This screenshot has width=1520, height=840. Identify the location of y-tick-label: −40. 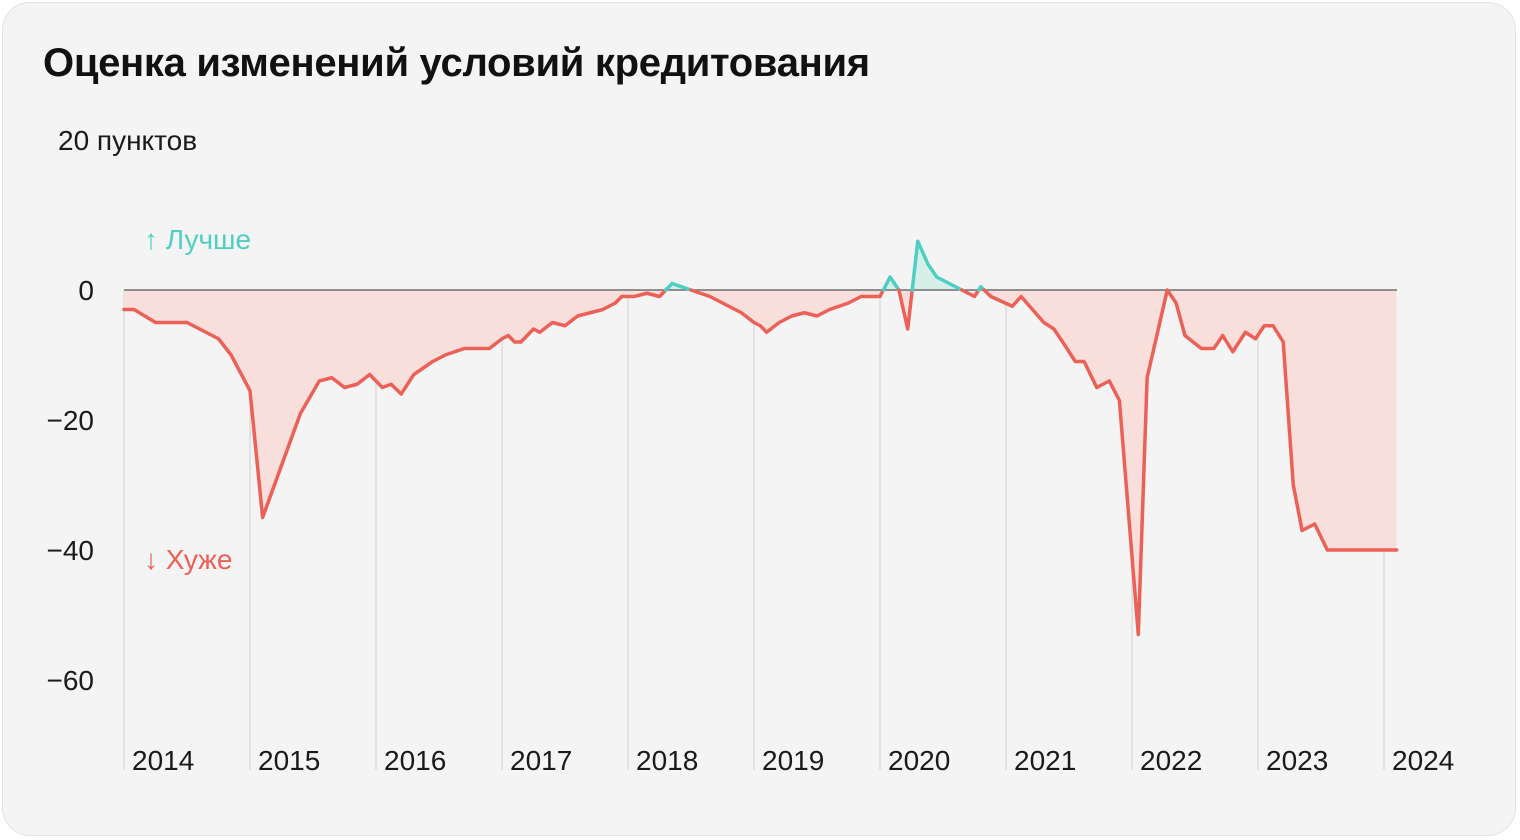
(71, 550).